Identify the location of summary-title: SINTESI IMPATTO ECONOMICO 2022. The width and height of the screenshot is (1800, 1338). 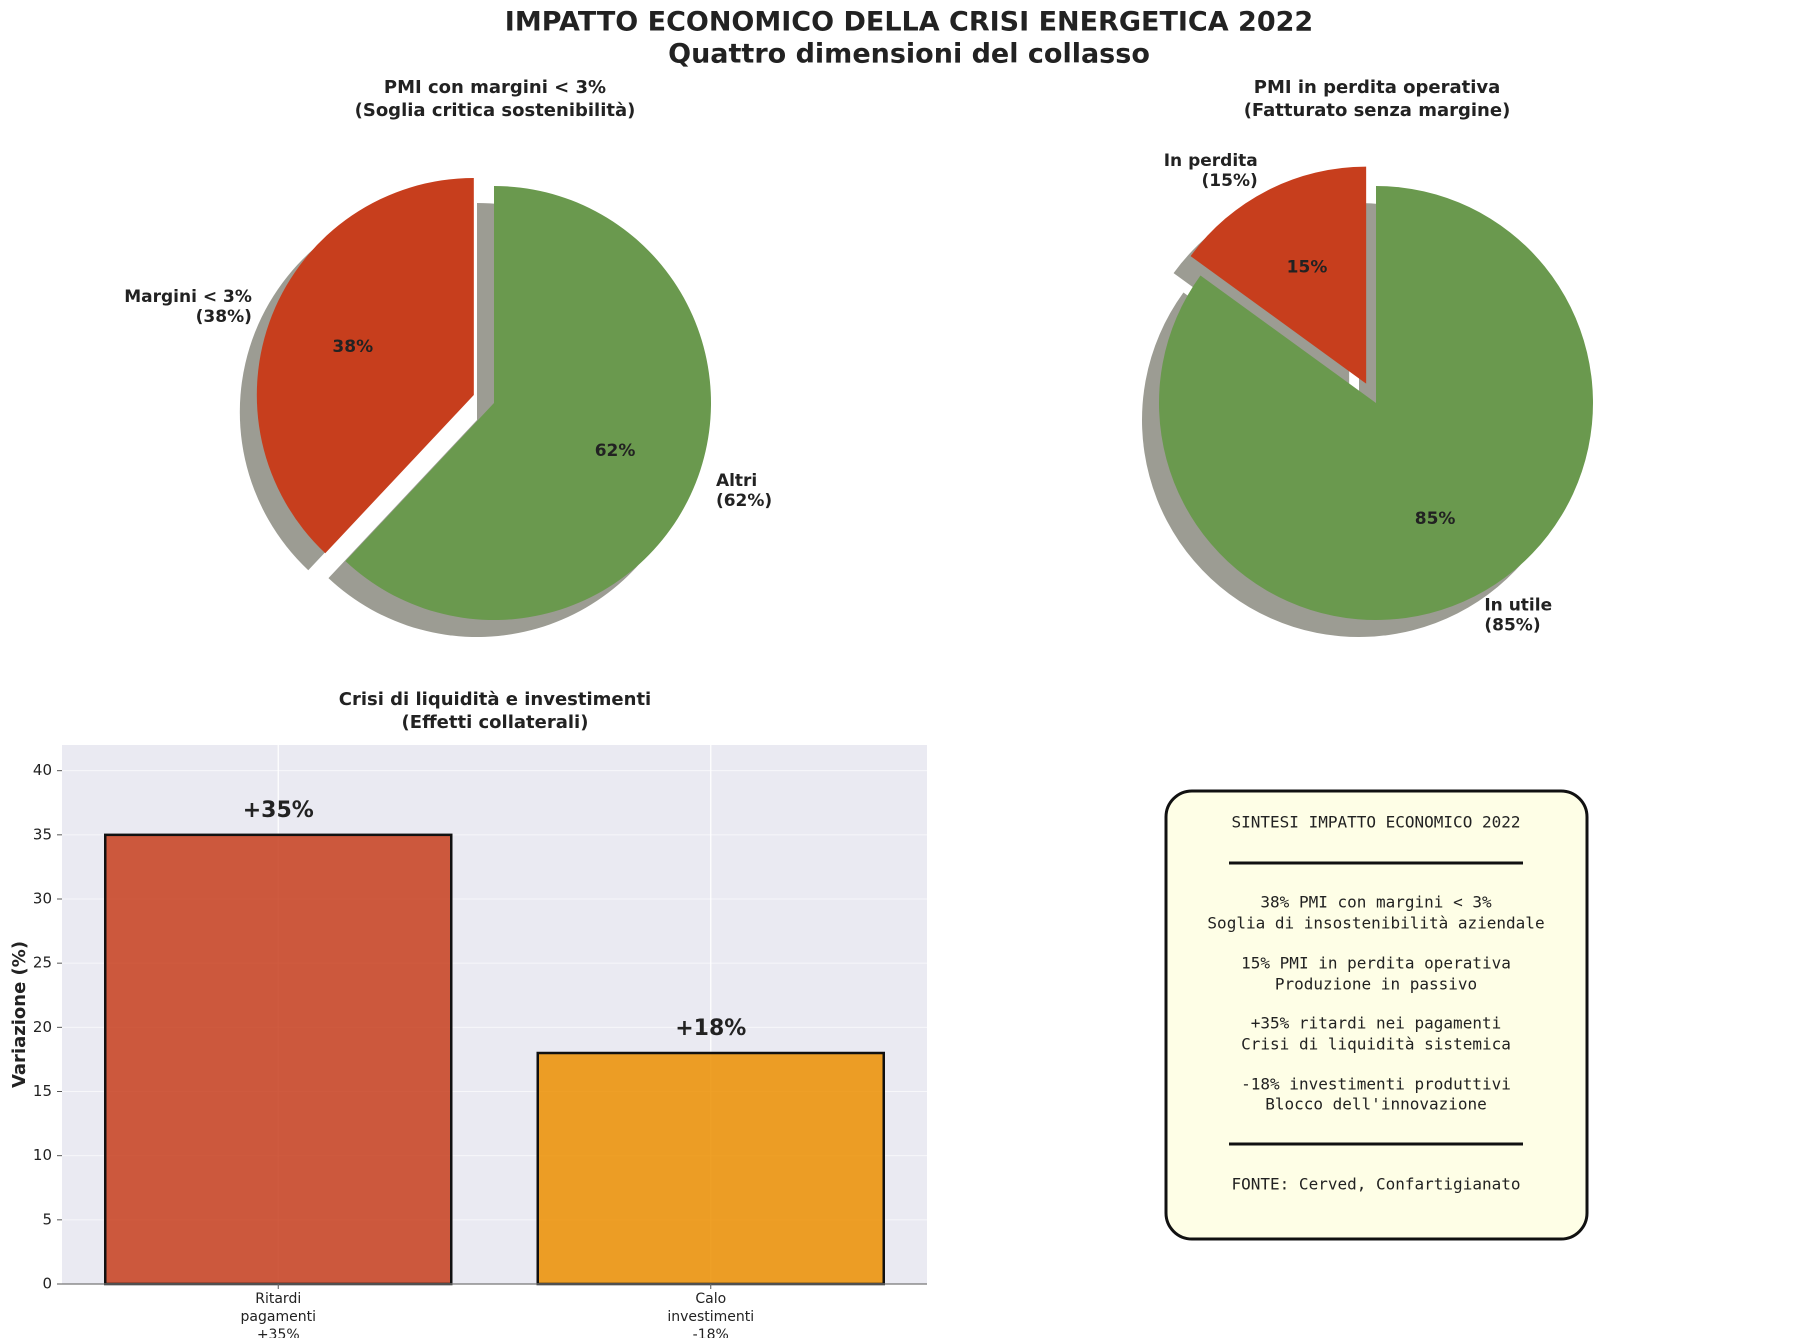
(1376, 822).